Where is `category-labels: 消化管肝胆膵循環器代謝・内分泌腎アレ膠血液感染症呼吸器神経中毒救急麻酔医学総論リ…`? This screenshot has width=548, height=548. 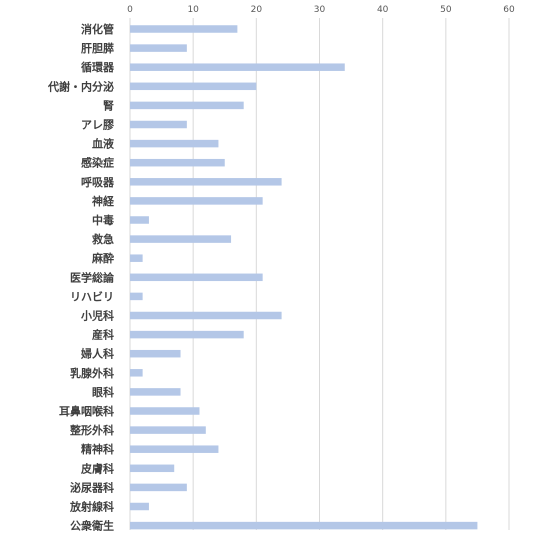
category-labels: 消化管肝胆膵循環器代謝・内分泌腎アレ膠血液感染症呼吸器神経中毒救急麻酔医学総論リ… is located at coordinates (81, 277).